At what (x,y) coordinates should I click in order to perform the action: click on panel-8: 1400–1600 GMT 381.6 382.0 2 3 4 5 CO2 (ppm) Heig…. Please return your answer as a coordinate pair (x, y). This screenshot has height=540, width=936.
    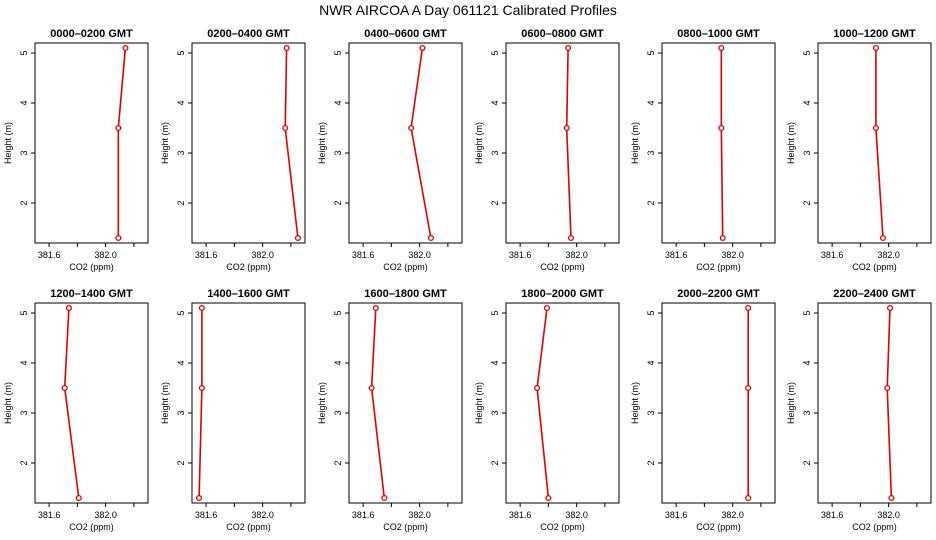
    Looking at the image, I should click on (233, 410).